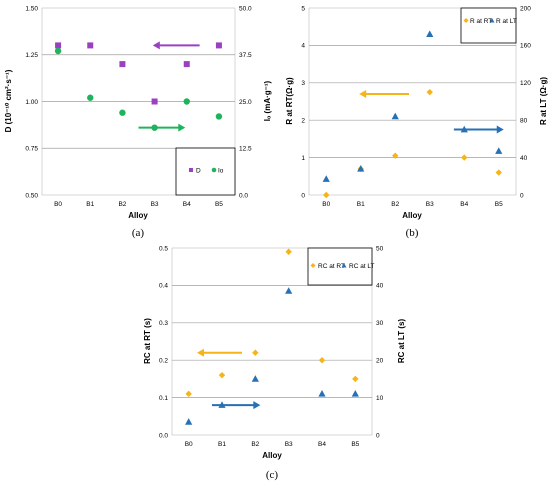 This screenshot has width=550, height=484. What do you see at coordinates (380, 342) in the screenshot?
I see `y-ticks-right-c: 0 10 20 30 40 50` at bounding box center [380, 342].